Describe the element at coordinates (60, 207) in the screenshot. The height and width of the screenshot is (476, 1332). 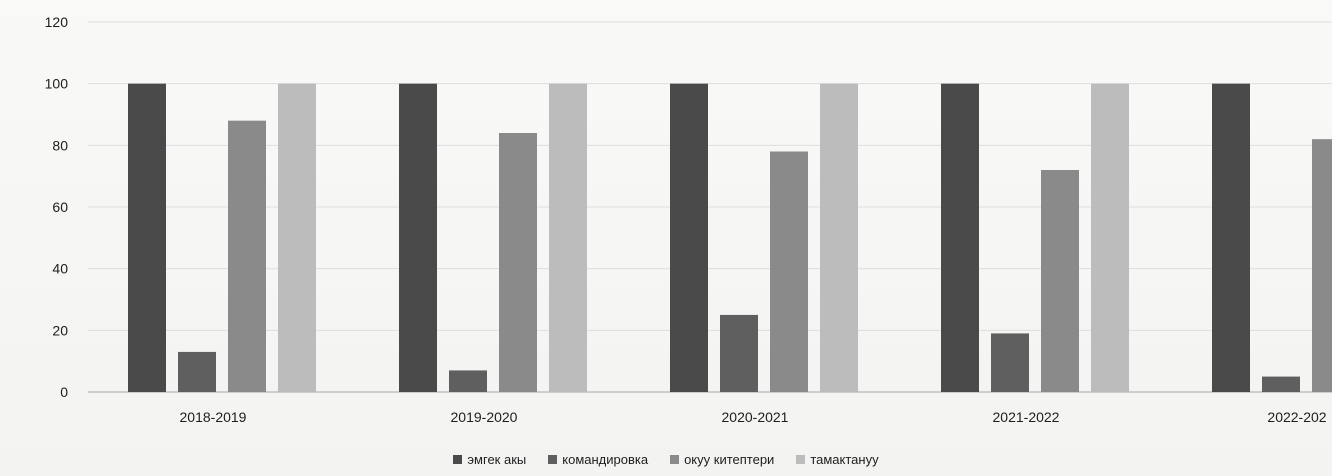
I see `y-tick-label: 60` at that location.